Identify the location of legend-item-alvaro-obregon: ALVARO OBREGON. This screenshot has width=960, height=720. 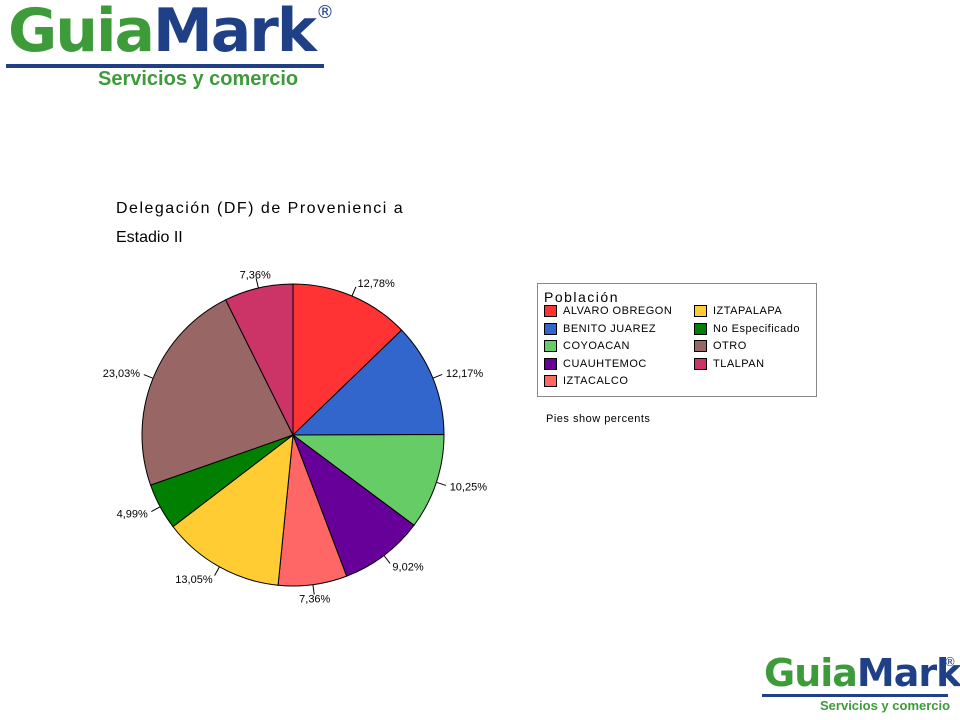
(608, 311).